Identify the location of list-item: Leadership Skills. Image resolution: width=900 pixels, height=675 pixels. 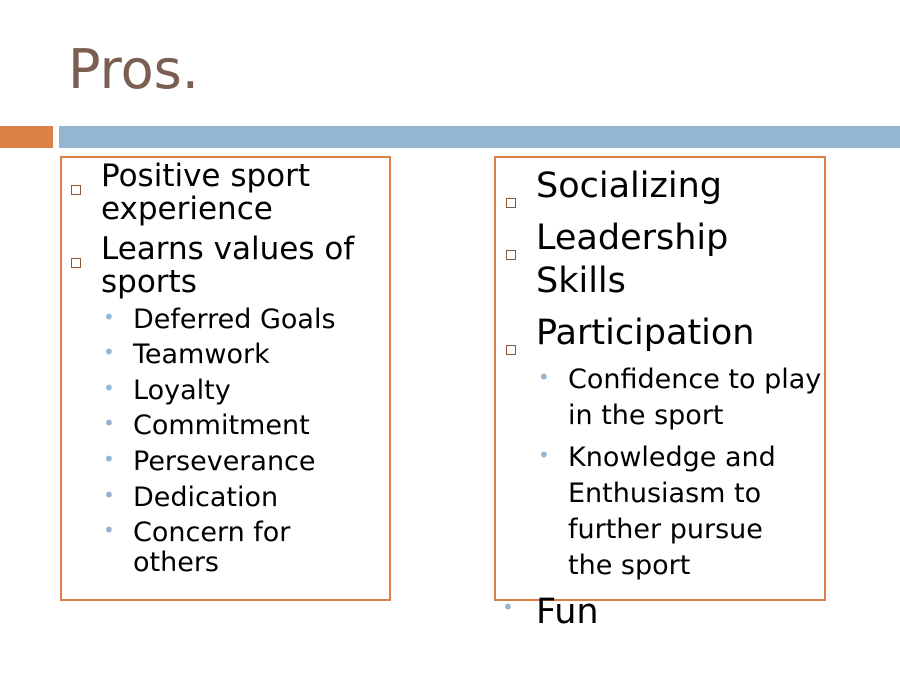
(631, 260).